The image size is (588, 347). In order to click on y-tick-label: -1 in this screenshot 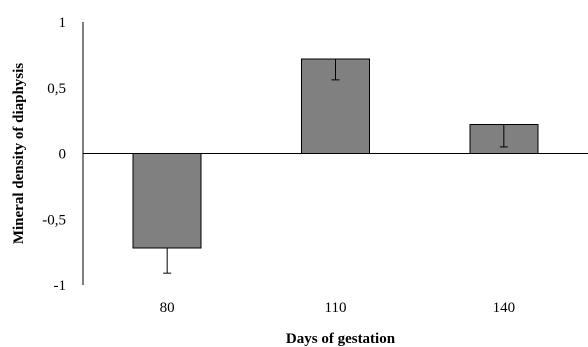, I will do `click(60, 286)`.